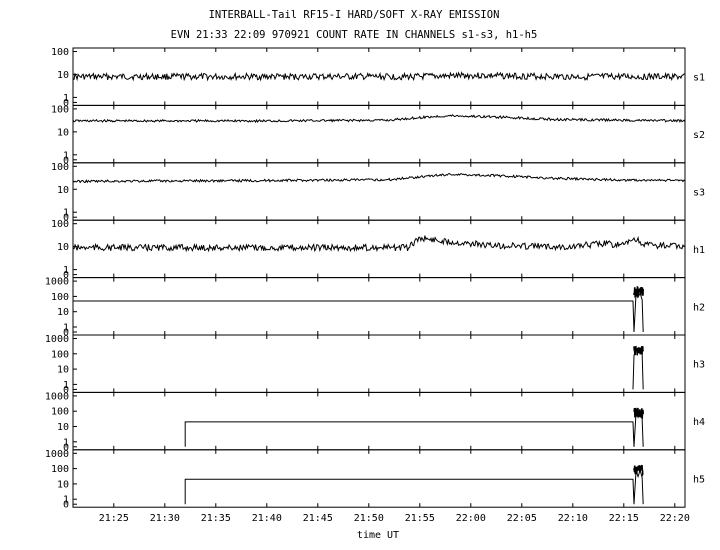  Describe the element at coordinates (675, 518) in the screenshot. I see `x-tick-label: 22:20` at that location.